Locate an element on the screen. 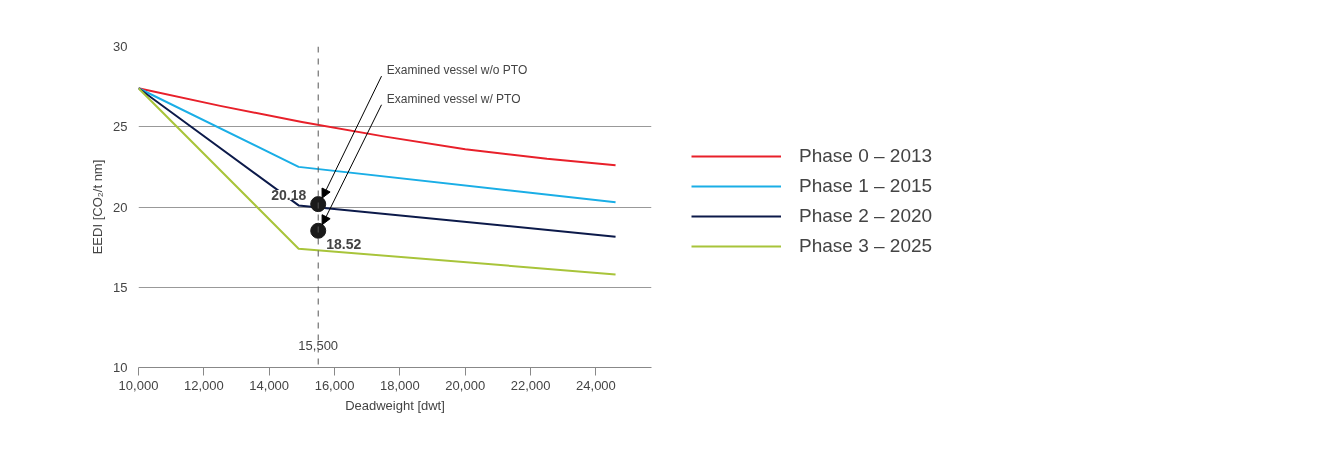  x-tick-label: 10,000 is located at coordinates (138, 385).